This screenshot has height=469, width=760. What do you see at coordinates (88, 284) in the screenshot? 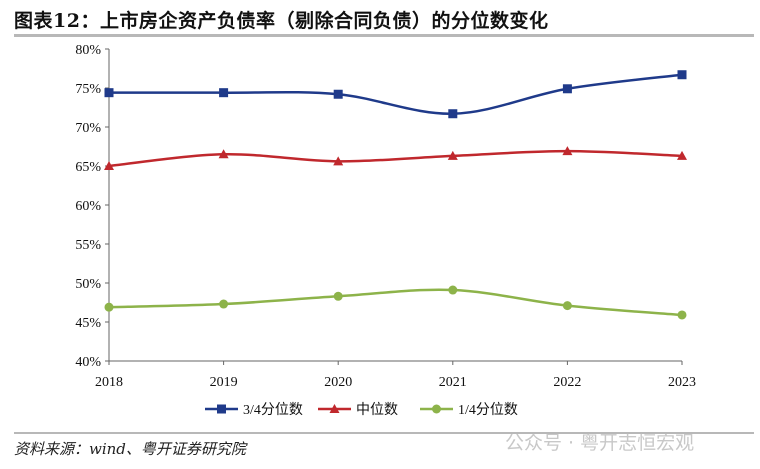
I see `y-tick-label: 50%` at bounding box center [88, 284].